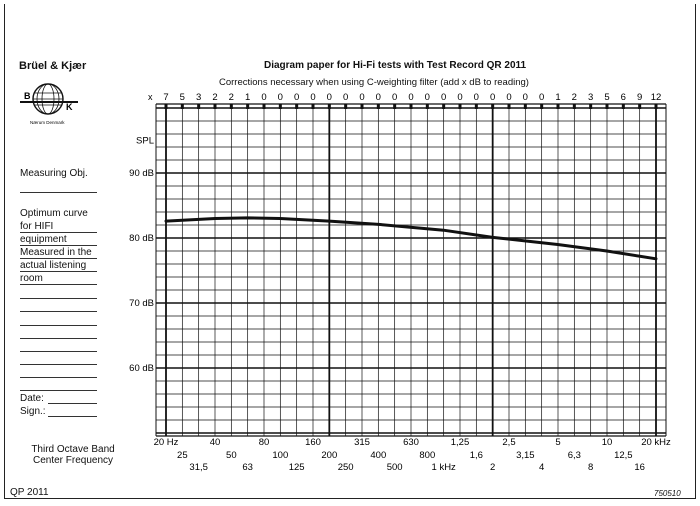 The image size is (700, 506). Describe the element at coordinates (427, 455) in the screenshot. I see `x-tick-label: 800` at that location.